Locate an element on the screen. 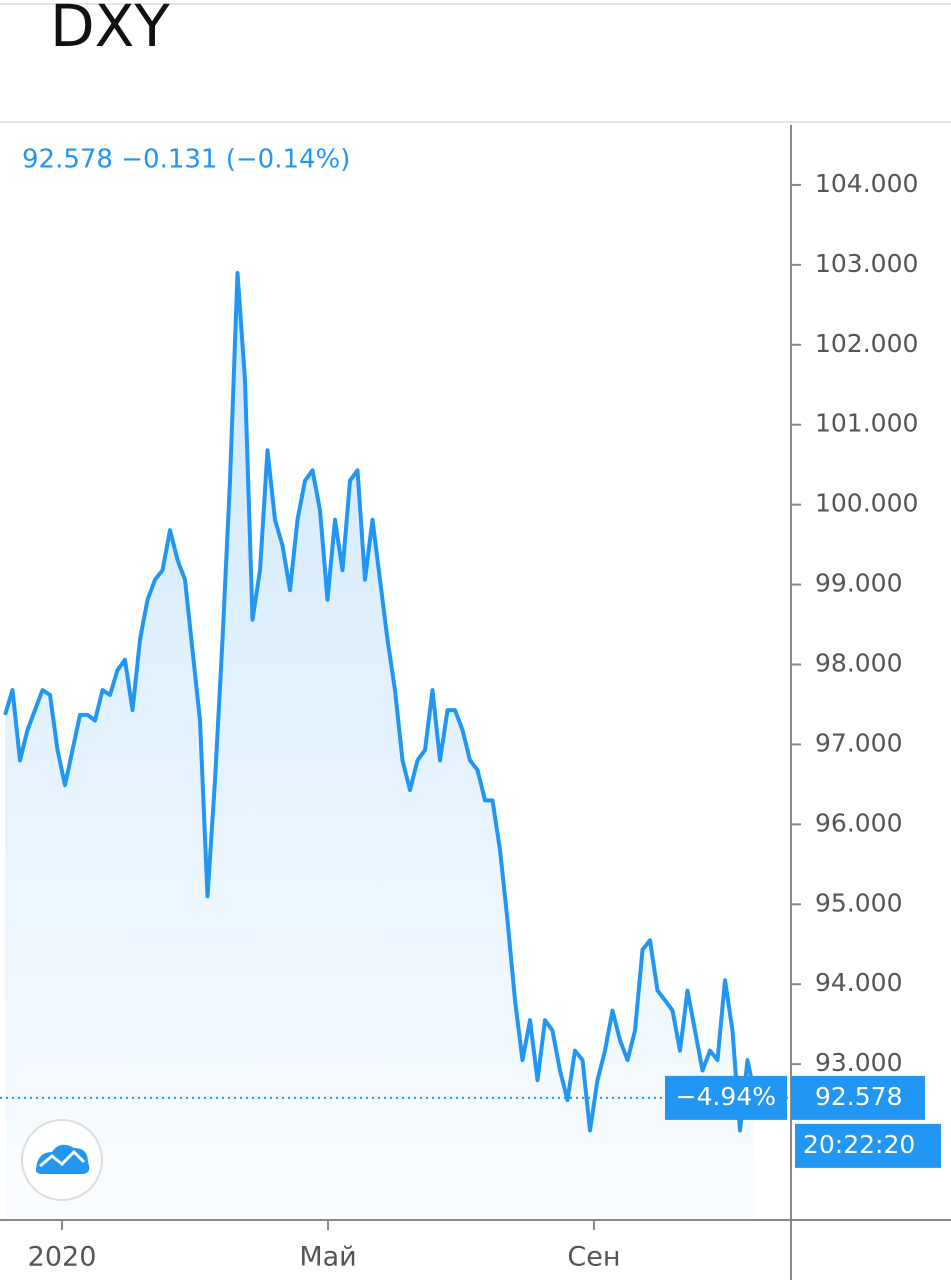  price-label: 92.578 is located at coordinates (858, 1096).